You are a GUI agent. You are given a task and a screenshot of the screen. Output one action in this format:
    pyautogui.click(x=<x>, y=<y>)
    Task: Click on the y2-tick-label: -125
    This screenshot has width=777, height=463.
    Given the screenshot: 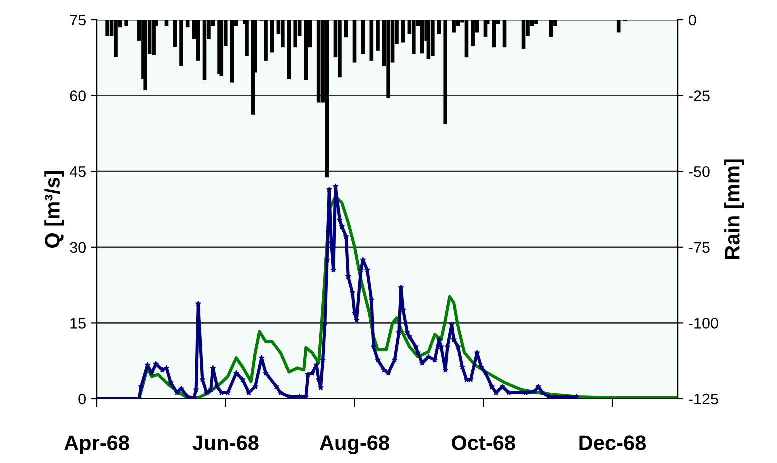 What is the action you would take?
    pyautogui.click(x=703, y=399)
    